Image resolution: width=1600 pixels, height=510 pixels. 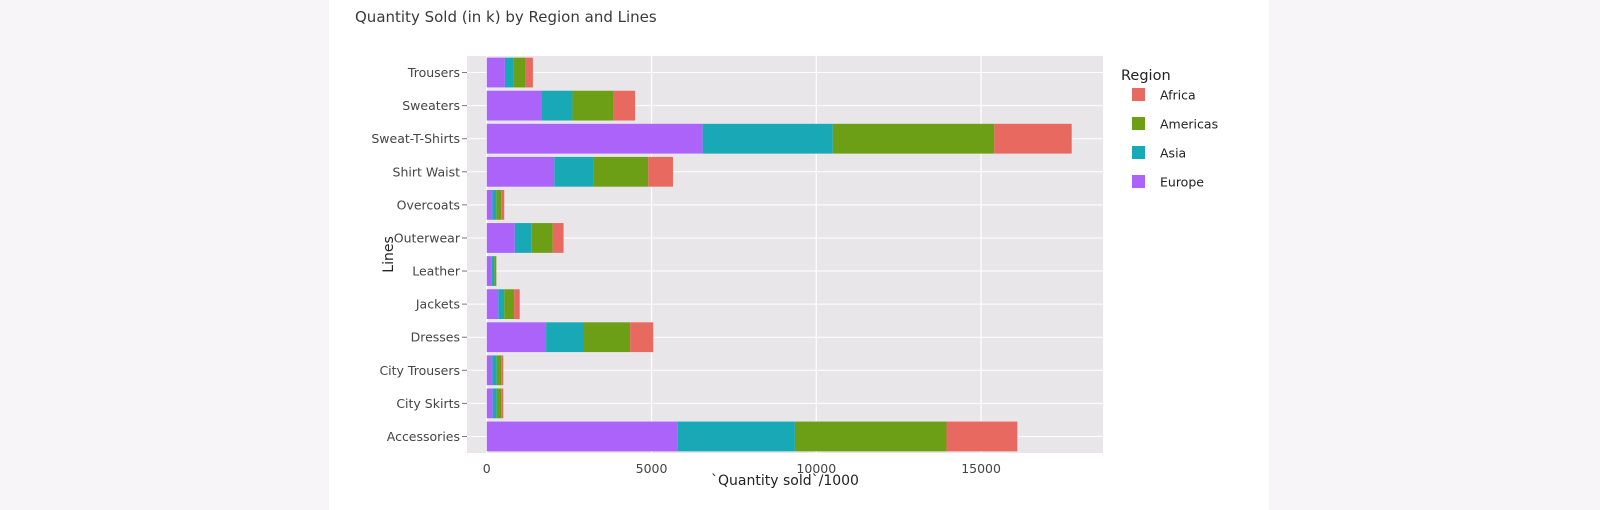 What do you see at coordinates (516, 337) in the screenshot?
I see `bar-europe-dresses` at bounding box center [516, 337].